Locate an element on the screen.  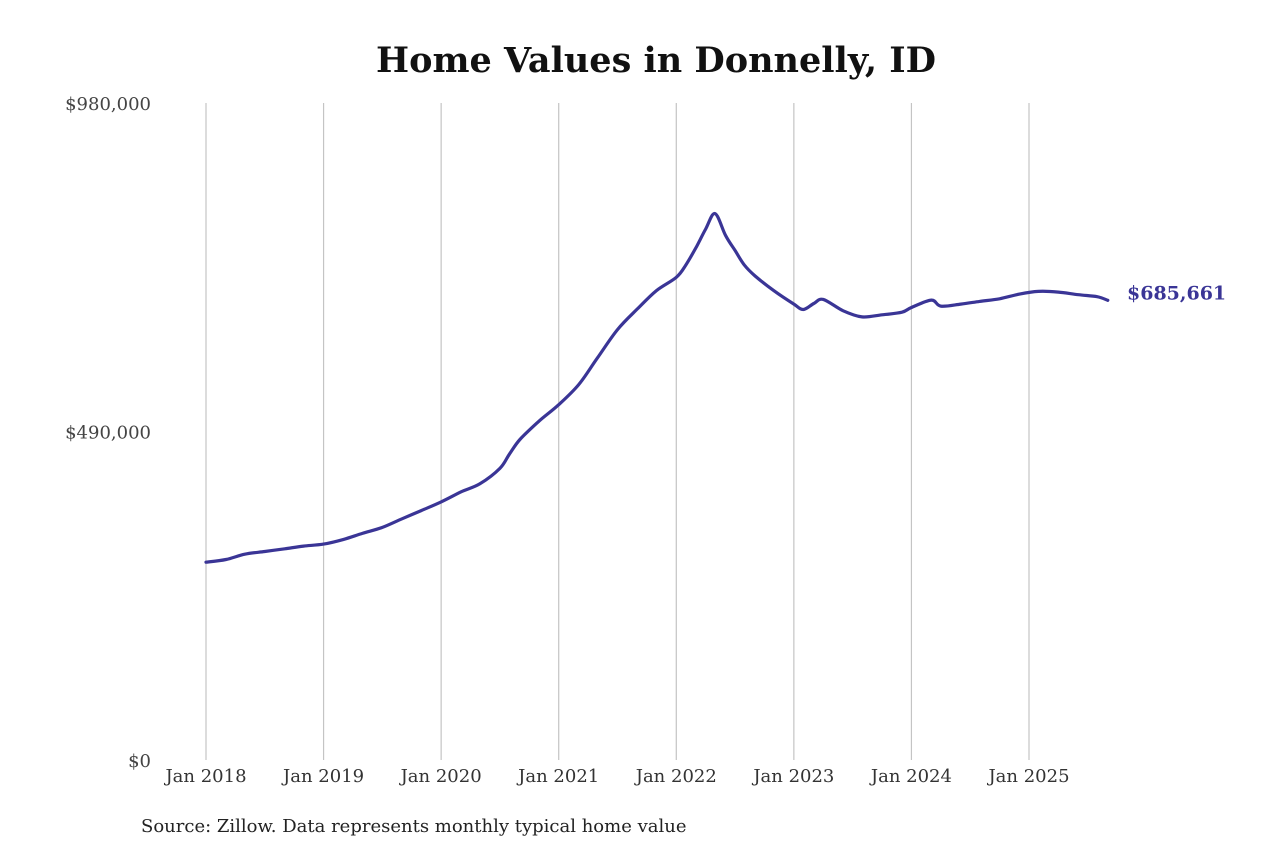
x-tick-label: Jan 2024 is located at coordinates (910, 776).